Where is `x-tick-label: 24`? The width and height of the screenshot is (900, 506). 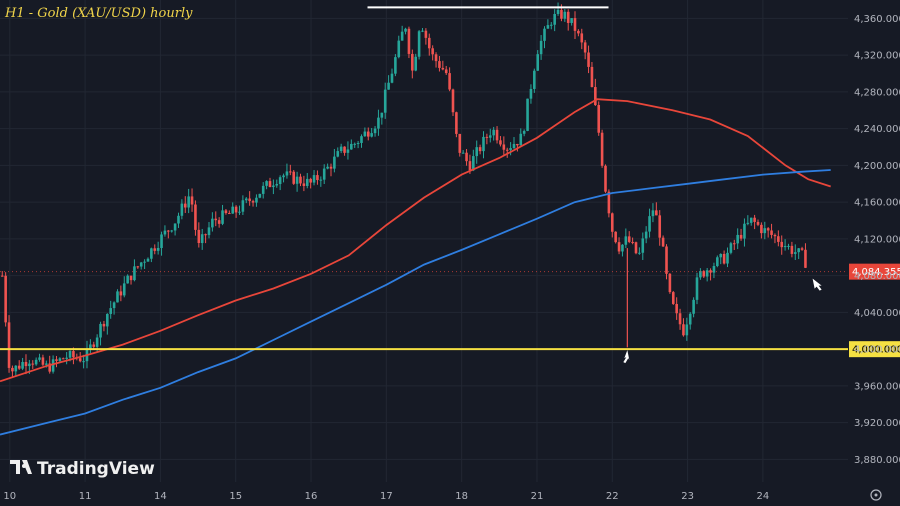 x-tick-label: 24 is located at coordinates (763, 496).